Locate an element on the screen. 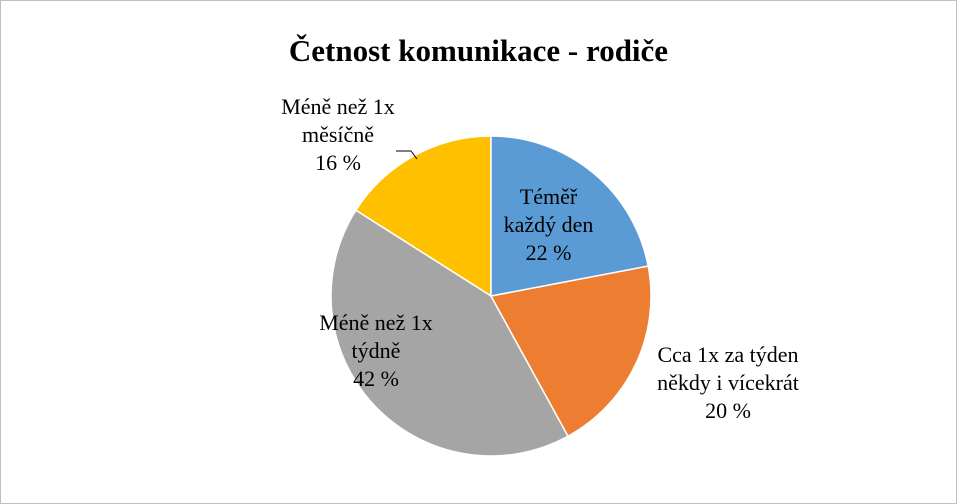  data-label: Cca 1x za týden někdy i vícekrát 20 % is located at coordinates (728, 383).